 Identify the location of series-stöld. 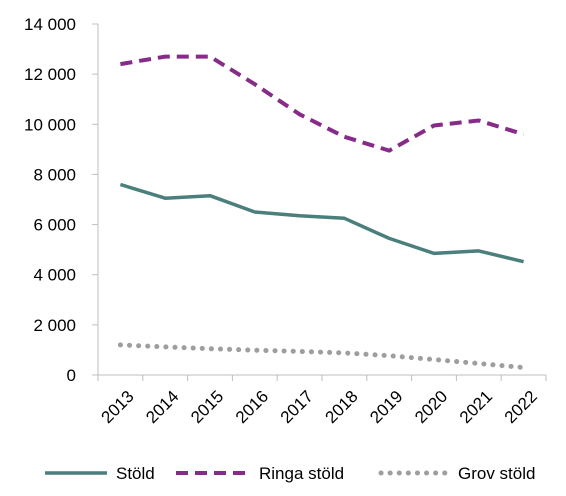
(322, 223).